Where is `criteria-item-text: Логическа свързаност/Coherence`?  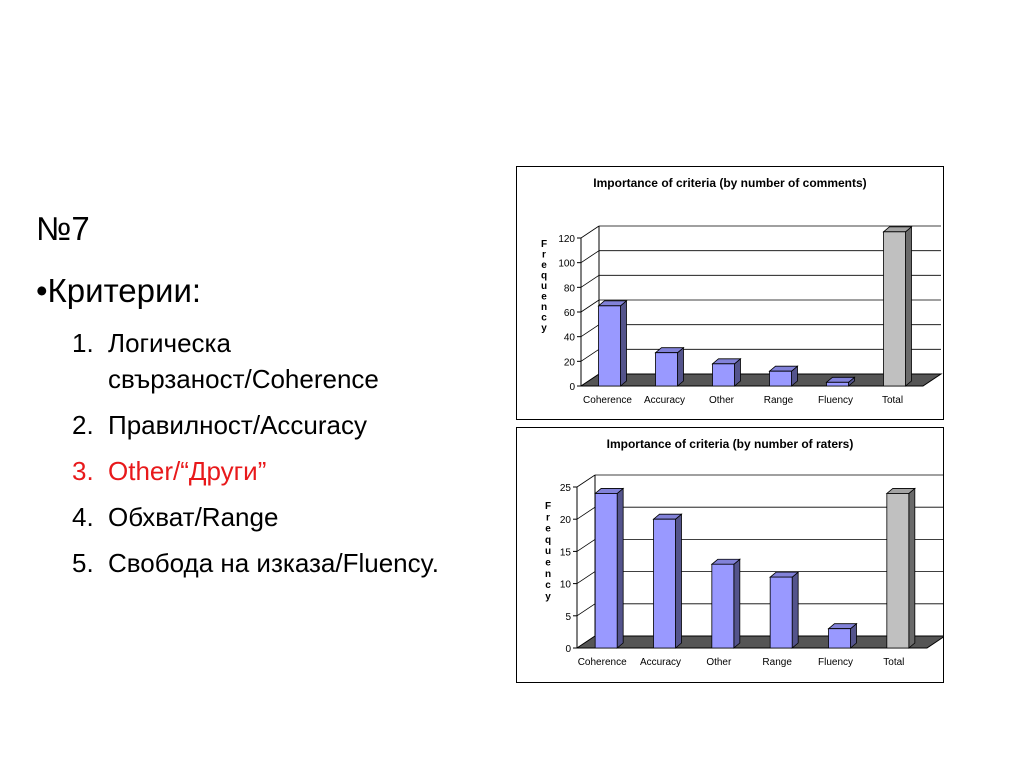
criteria-item-text: Логическа свързаност/Coherence is located at coordinates (243, 361).